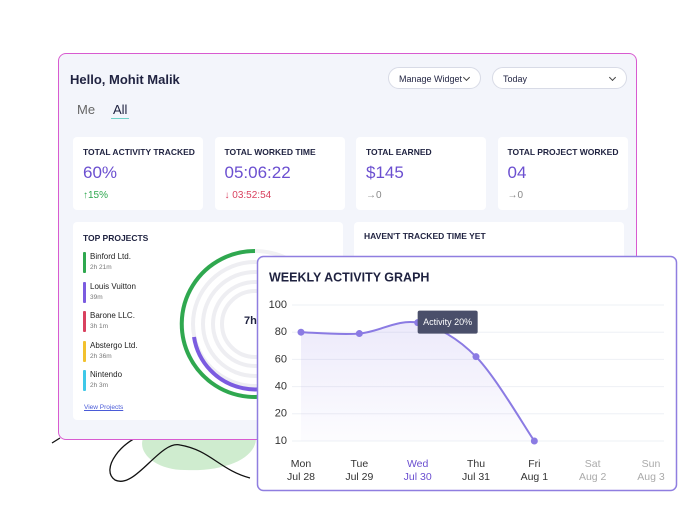 Image resolution: width=700 pixels, height=512 pixels. What do you see at coordinates (359, 477) in the screenshot?
I see `x-tick-date: Jul 29` at bounding box center [359, 477].